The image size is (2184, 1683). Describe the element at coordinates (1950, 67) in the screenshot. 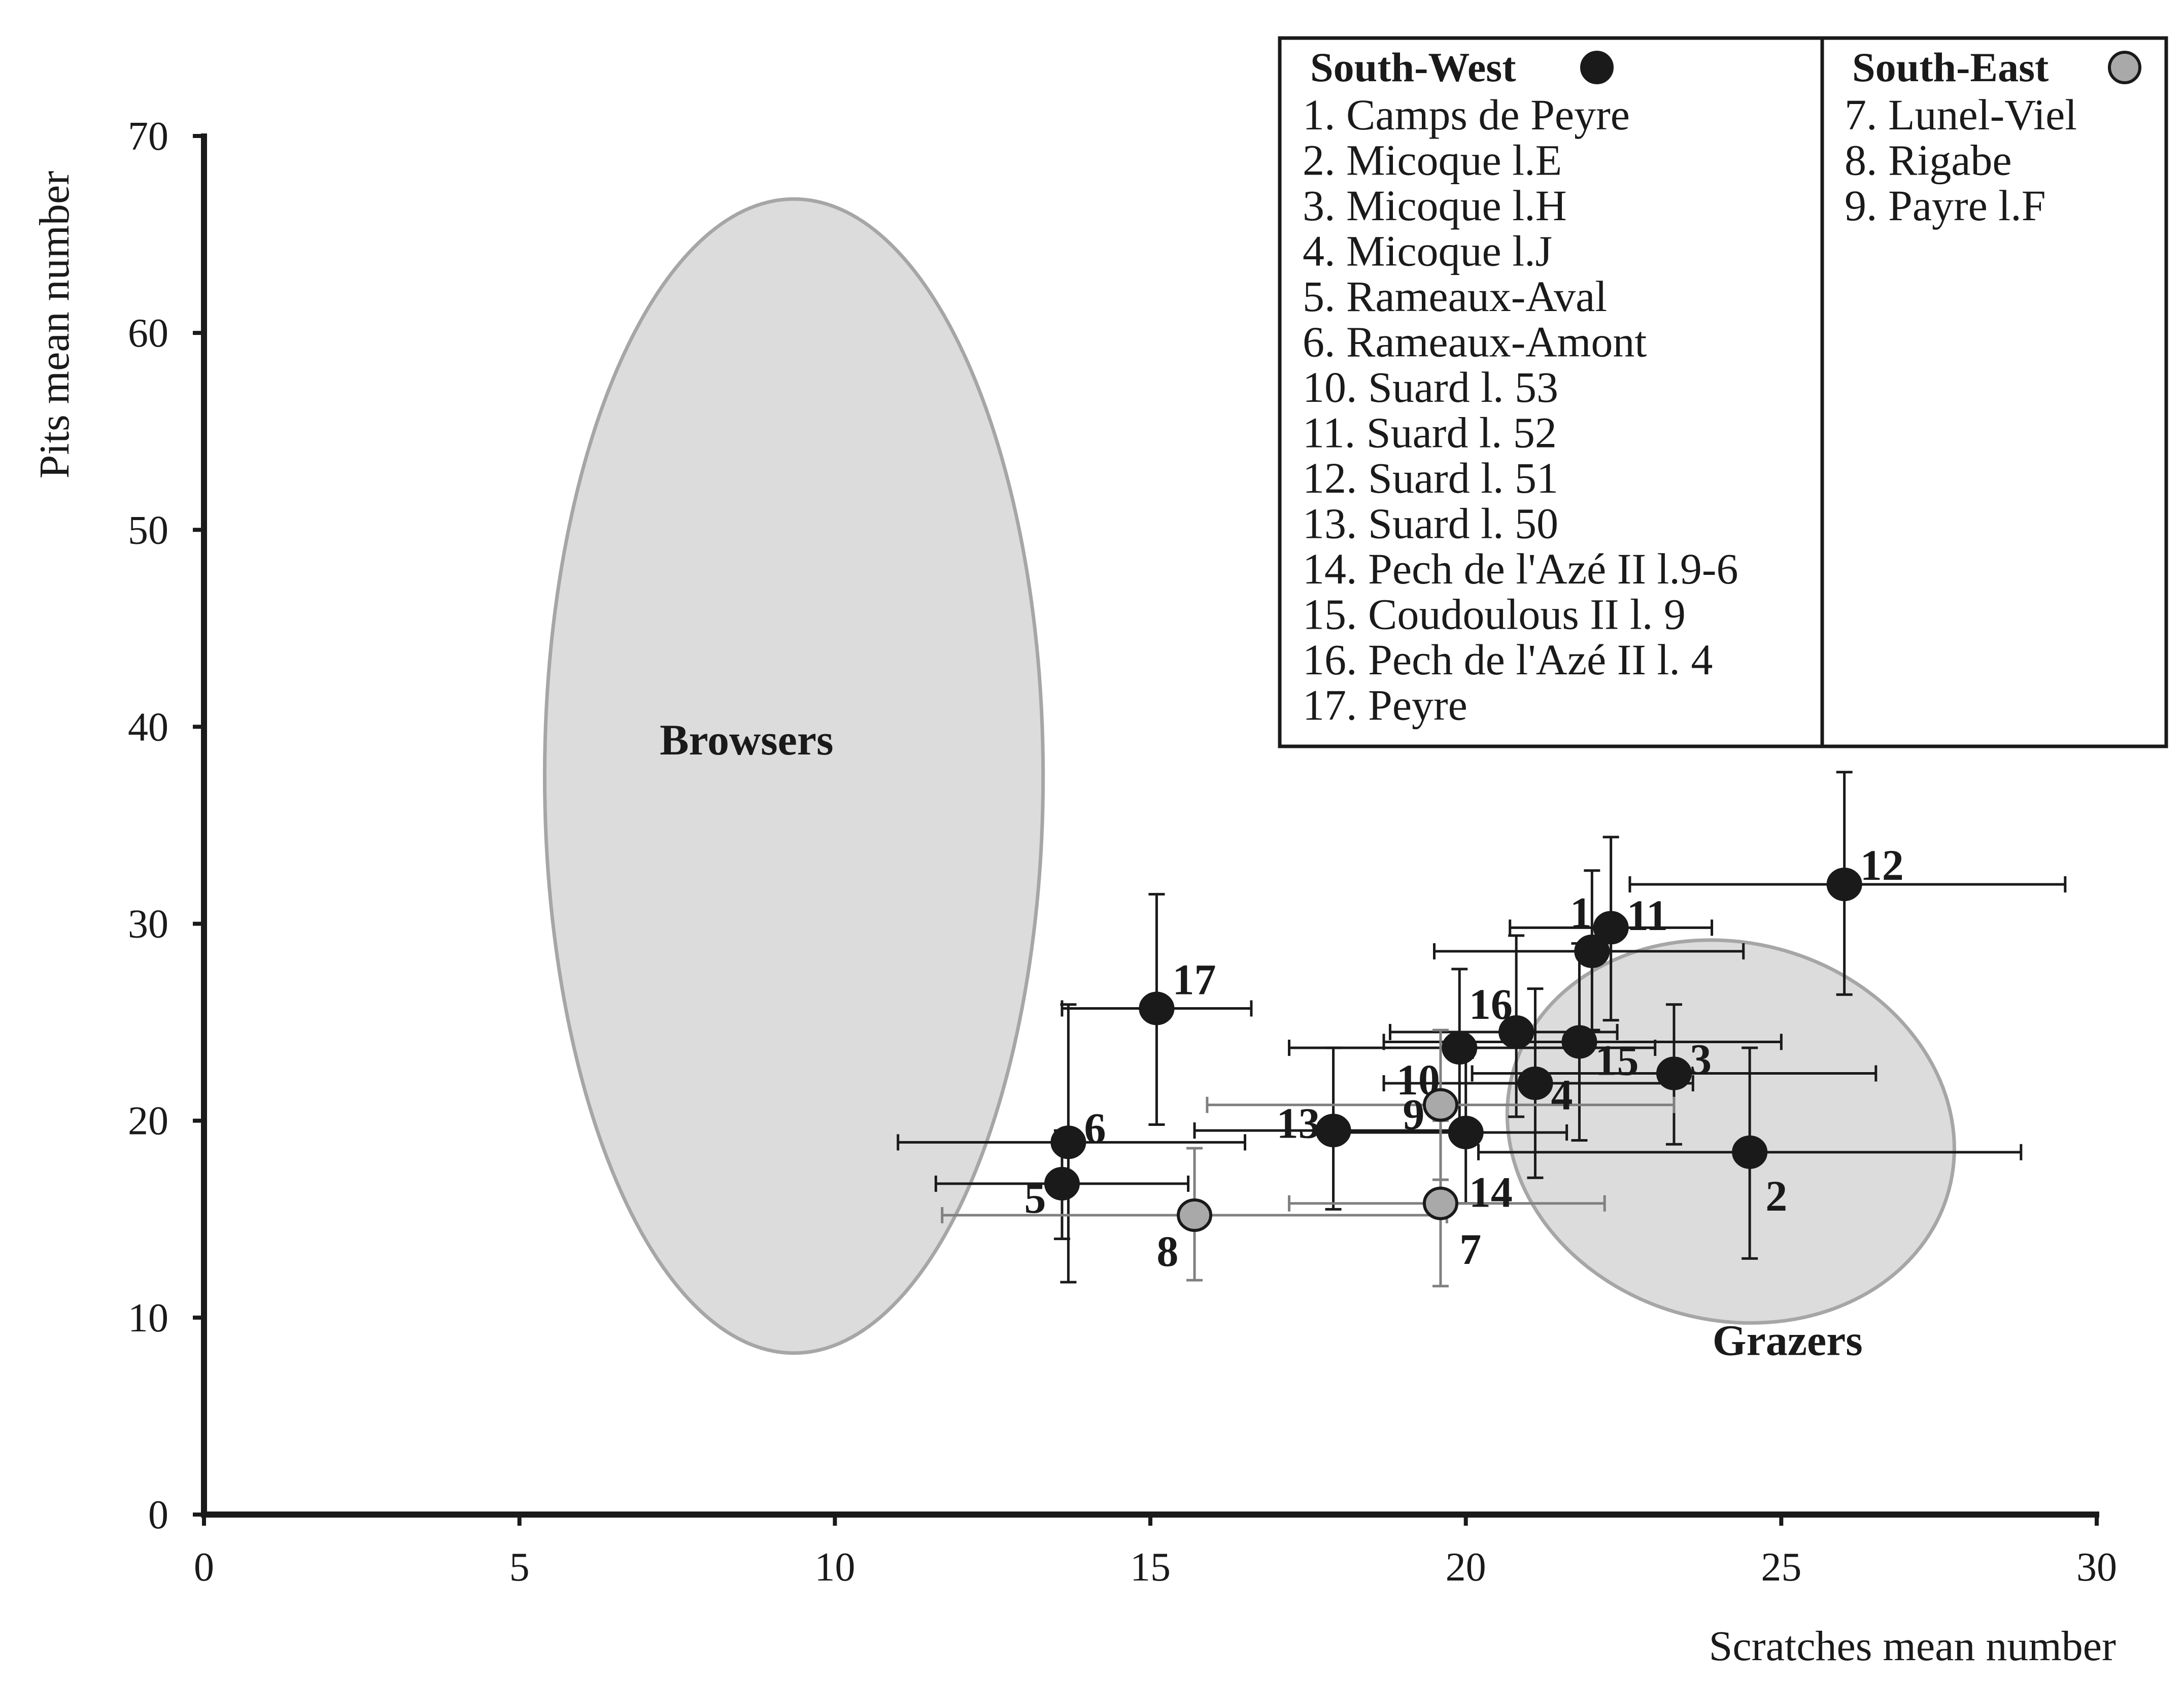

I see `legend-title-south-east: South-East` at that location.